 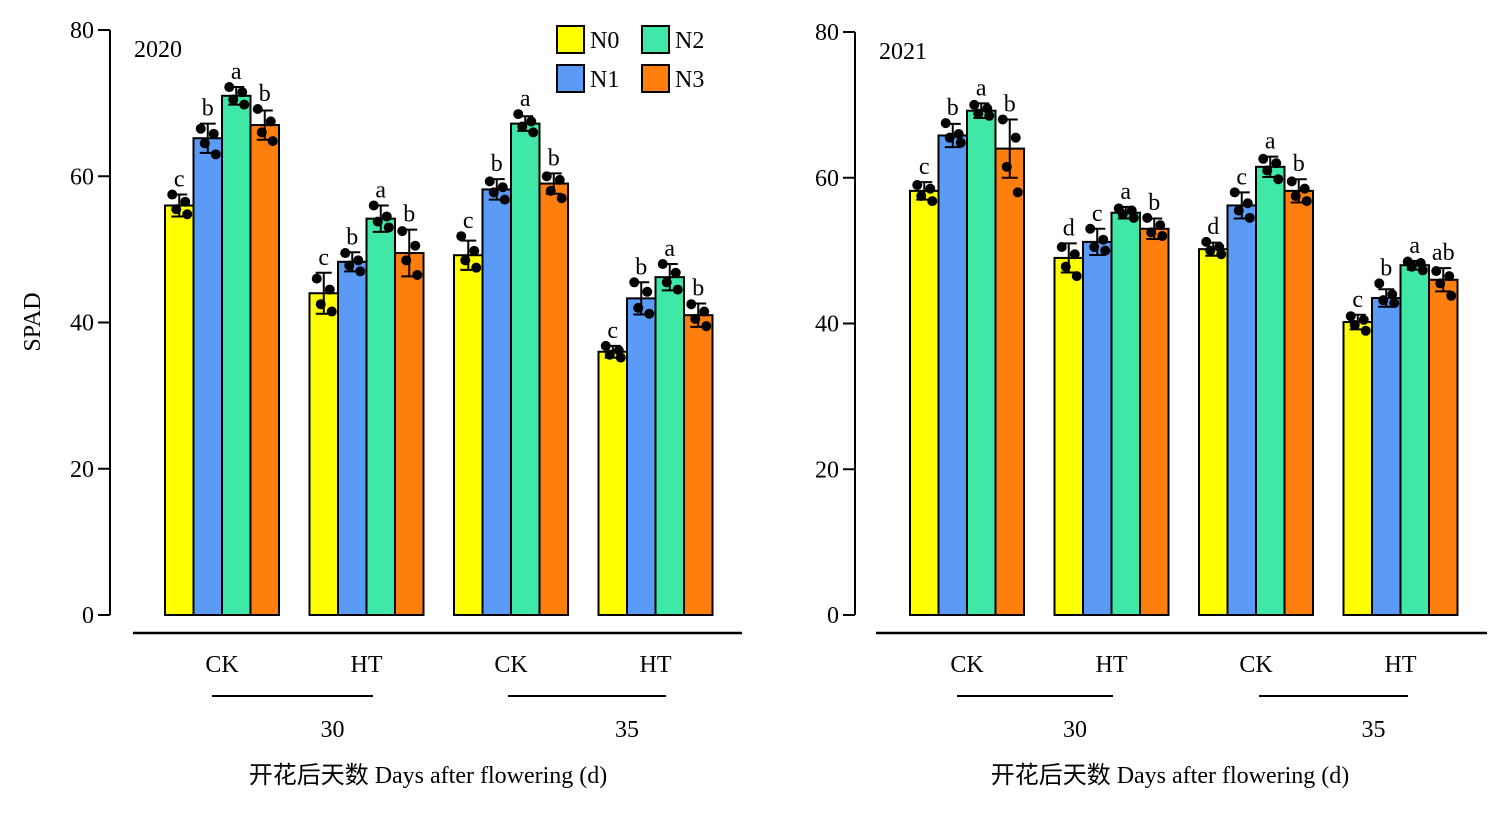 I want to click on bar-group-ht-35: cba ab, so click(x=1400, y=424).